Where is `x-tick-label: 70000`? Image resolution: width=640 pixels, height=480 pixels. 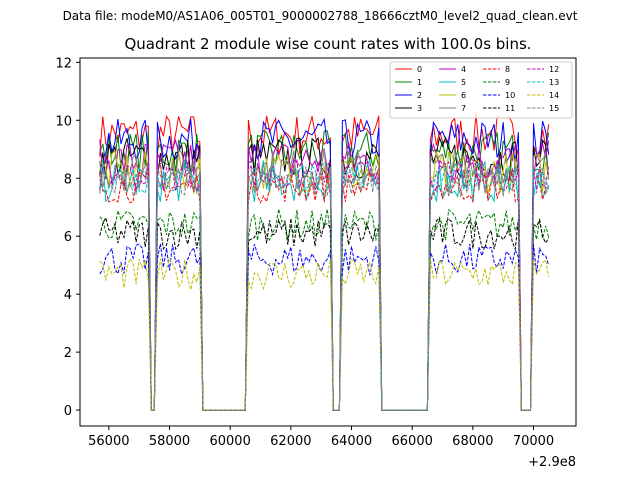 x-tick-label: 70000 is located at coordinates (533, 441).